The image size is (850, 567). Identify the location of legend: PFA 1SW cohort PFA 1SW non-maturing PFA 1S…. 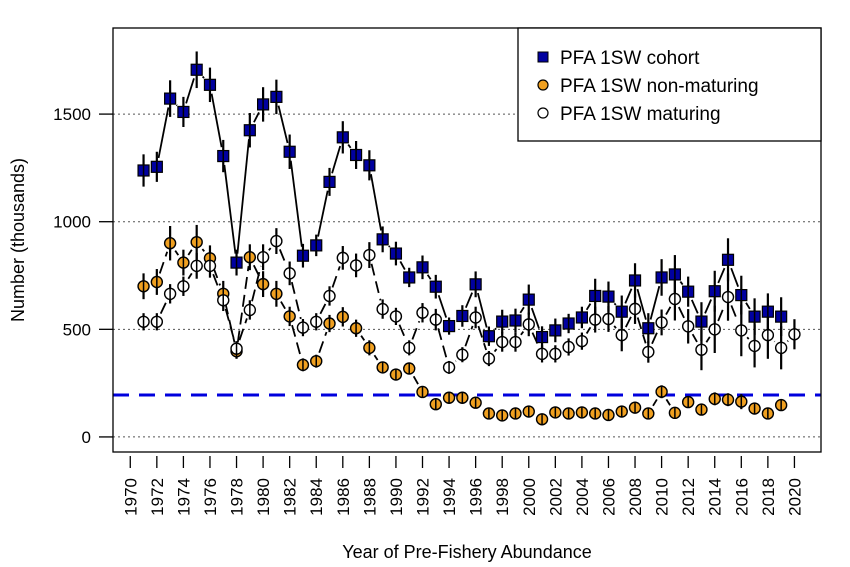
(669, 84).